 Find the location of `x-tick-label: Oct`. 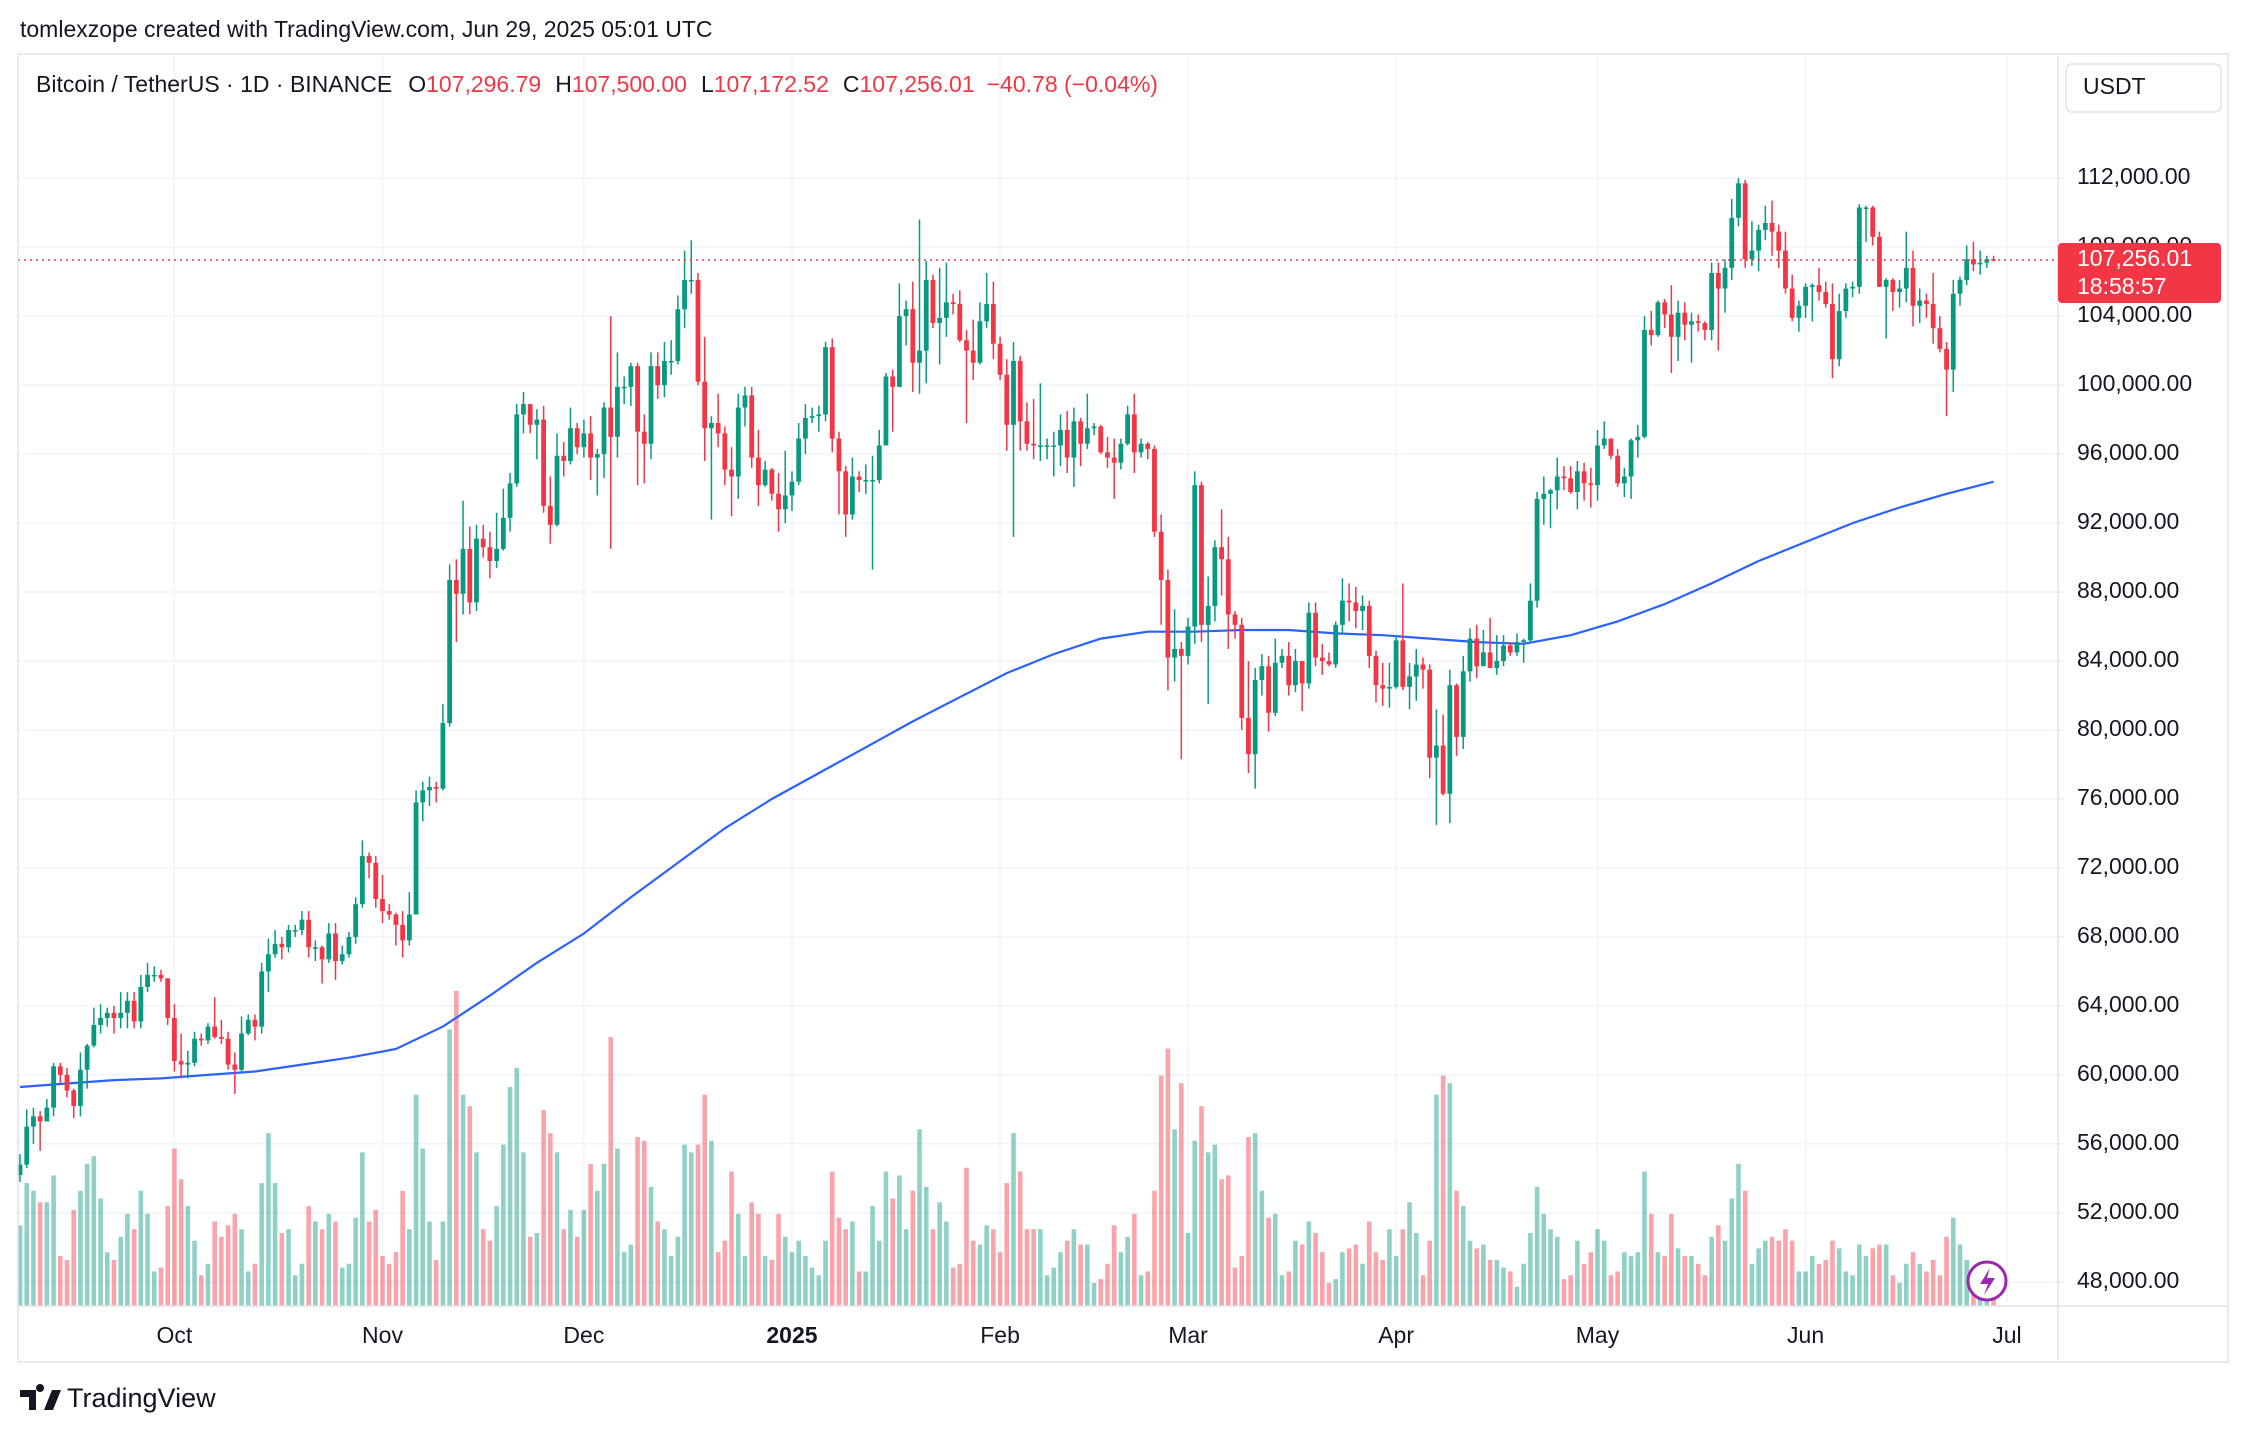

x-tick-label: Oct is located at coordinates (175, 1335).